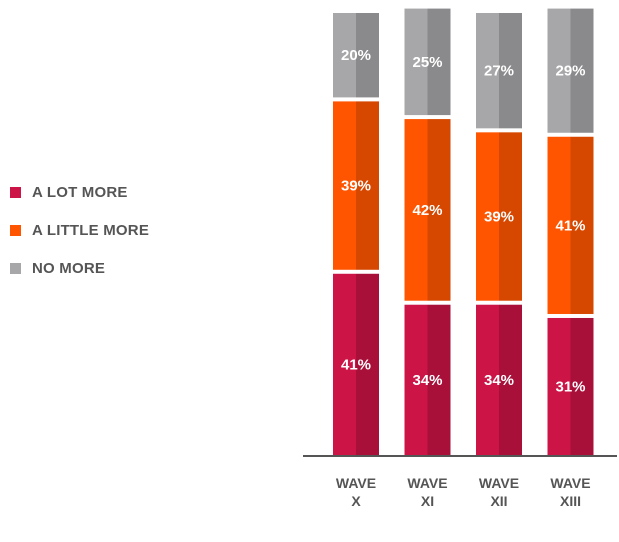 The width and height of the screenshot is (619, 542). Describe the element at coordinates (570, 386) in the screenshot. I see `data-label-1-4: 31%` at that location.